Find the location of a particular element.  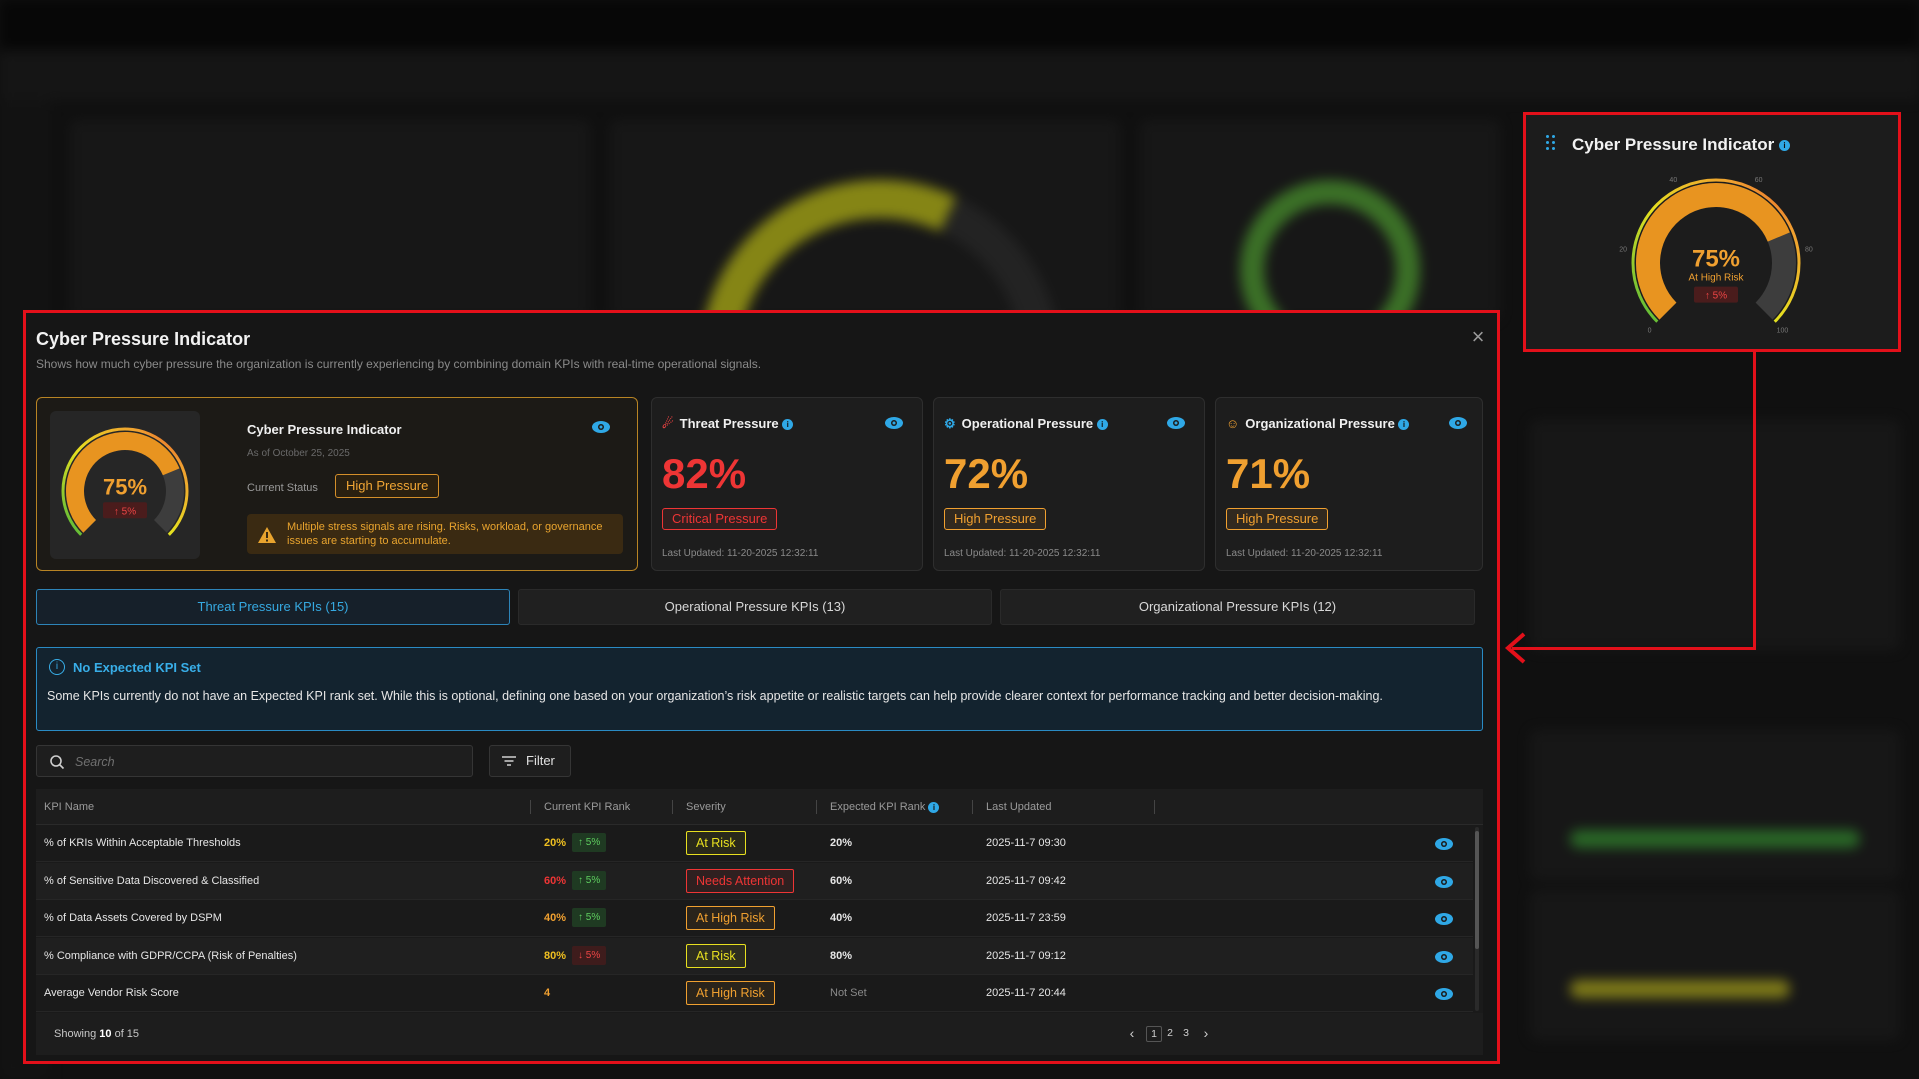

gauge-tick-label: 100 is located at coordinates (1783, 330).